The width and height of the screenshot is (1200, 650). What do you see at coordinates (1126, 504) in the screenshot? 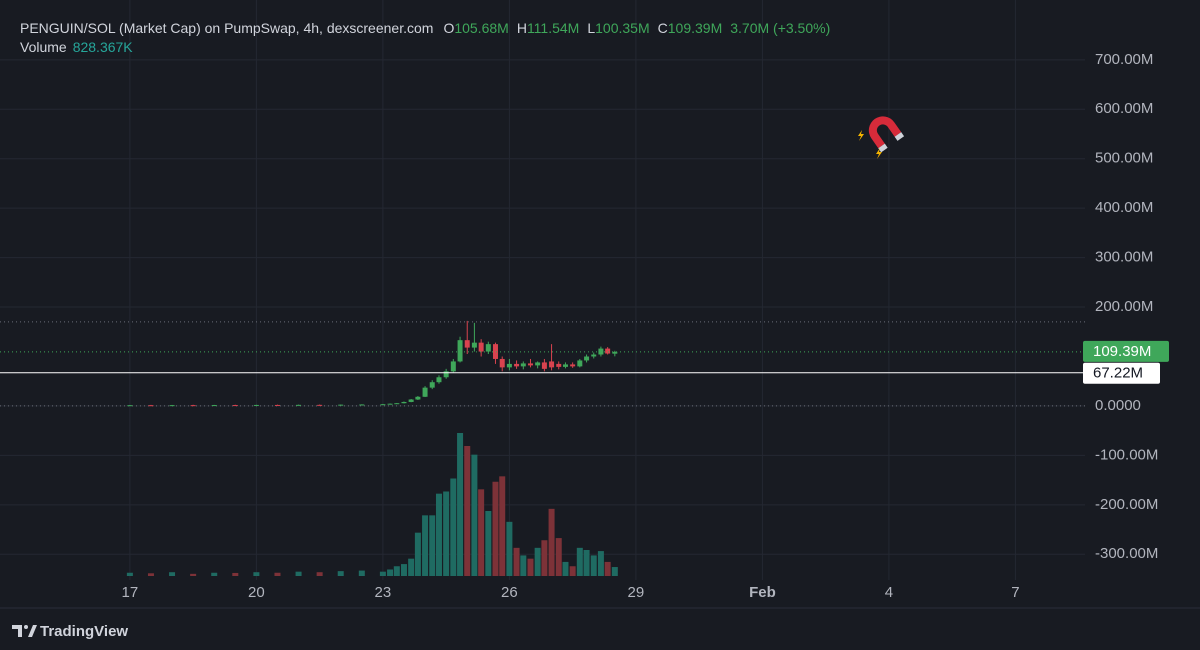
I see `y-tick-label: -200.00M` at bounding box center [1126, 504].